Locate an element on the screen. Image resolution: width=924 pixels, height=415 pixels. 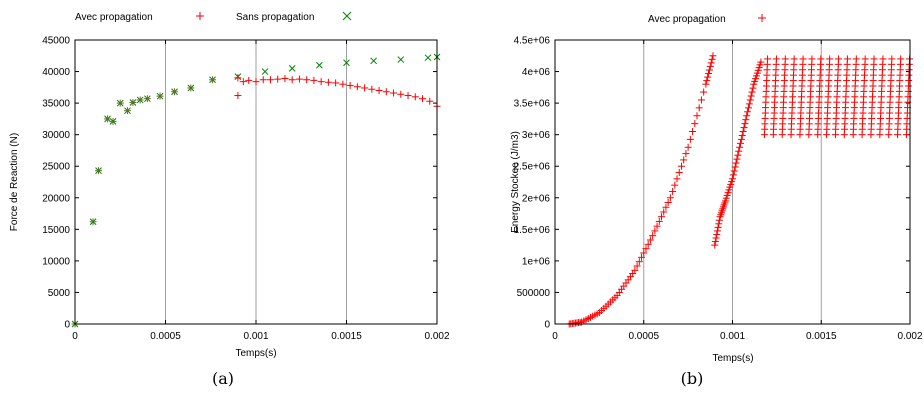
chart-a-legend-marker-avec is located at coordinates (200, 16).